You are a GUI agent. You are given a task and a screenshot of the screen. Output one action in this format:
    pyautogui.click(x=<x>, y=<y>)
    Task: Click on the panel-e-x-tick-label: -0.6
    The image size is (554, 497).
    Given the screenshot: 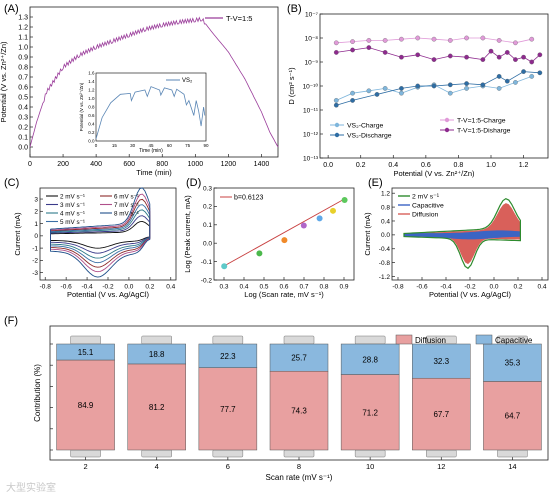 What is the action you would take?
    pyautogui.click(x=422, y=287)
    